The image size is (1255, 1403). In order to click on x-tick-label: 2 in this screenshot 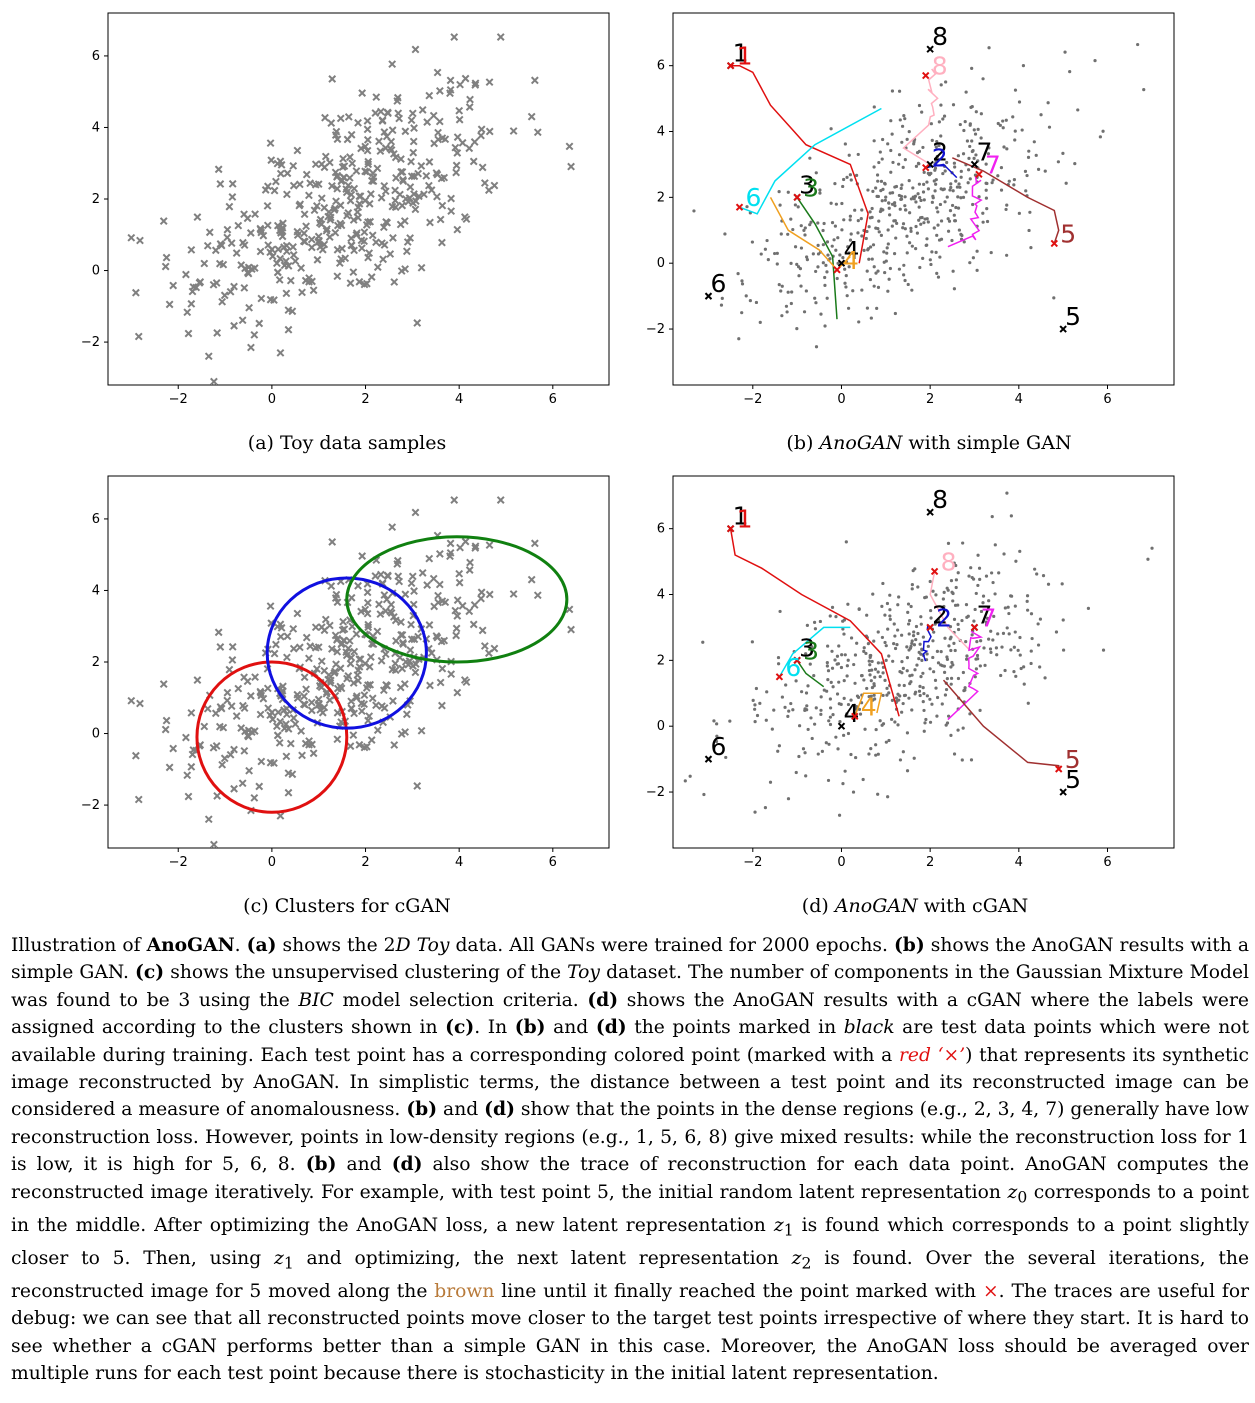, I will do `click(365, 399)`.